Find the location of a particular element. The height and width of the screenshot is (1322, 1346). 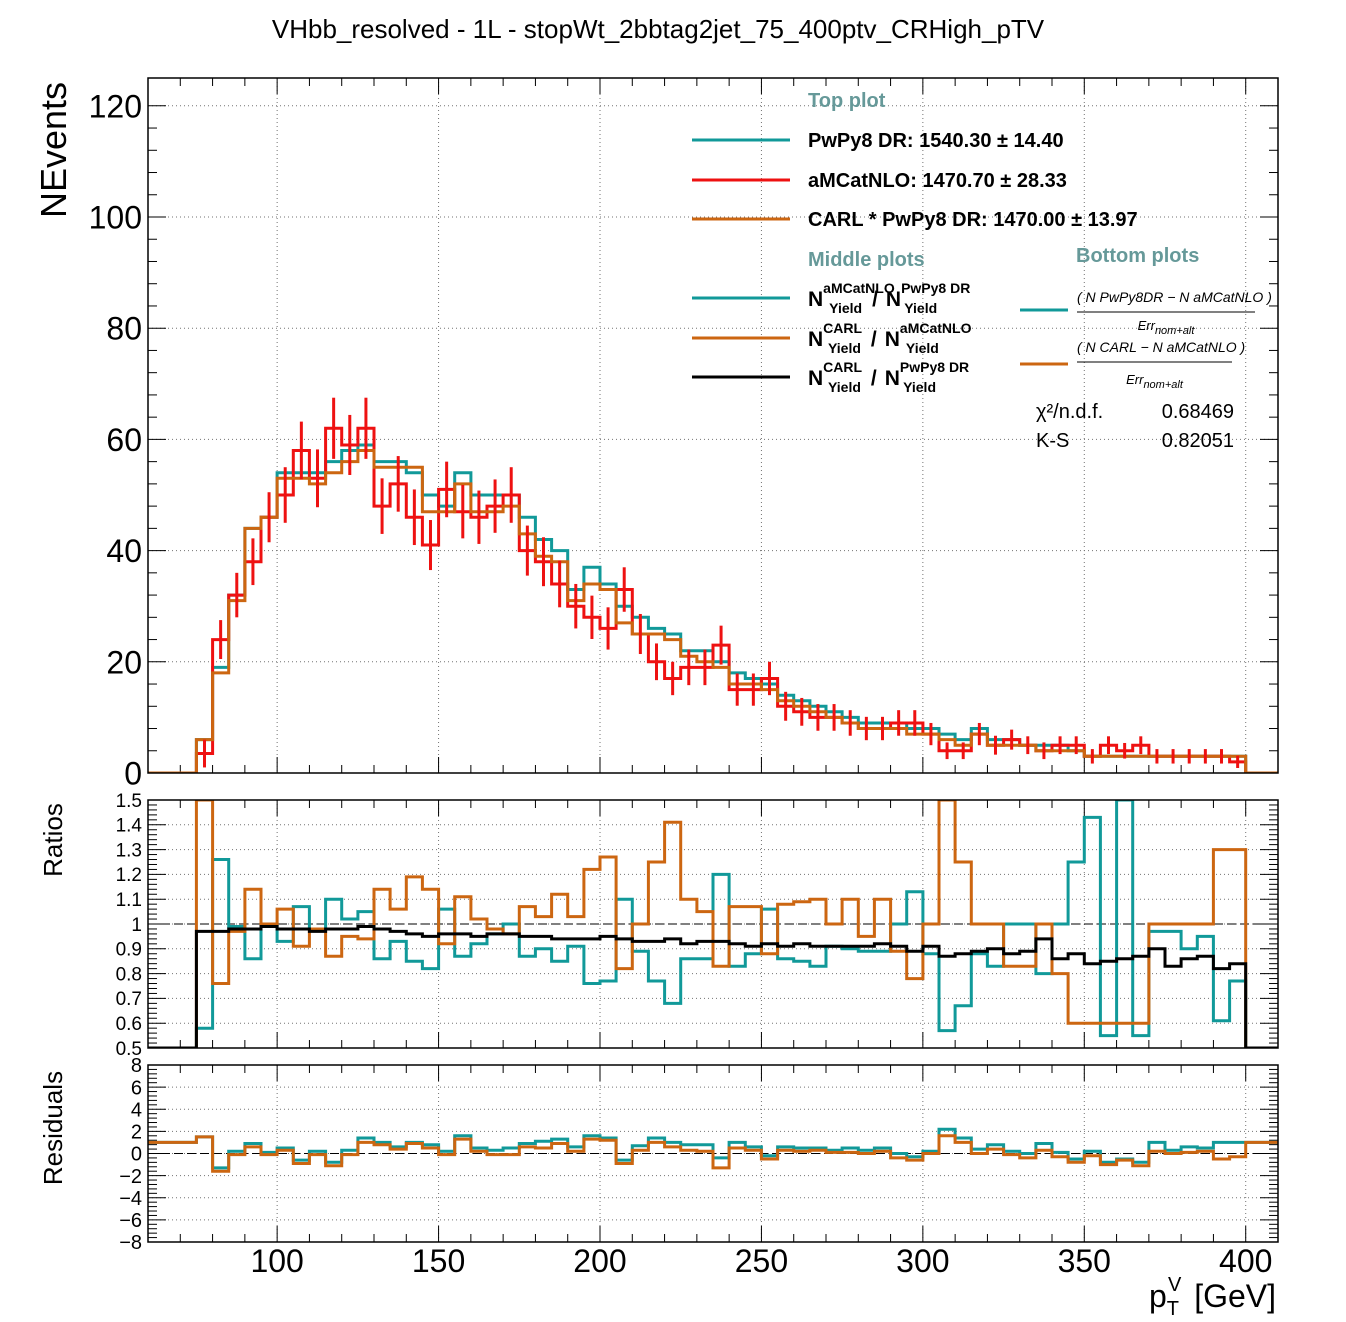

y-tick-label: 4 is located at coordinates (136, 1110).